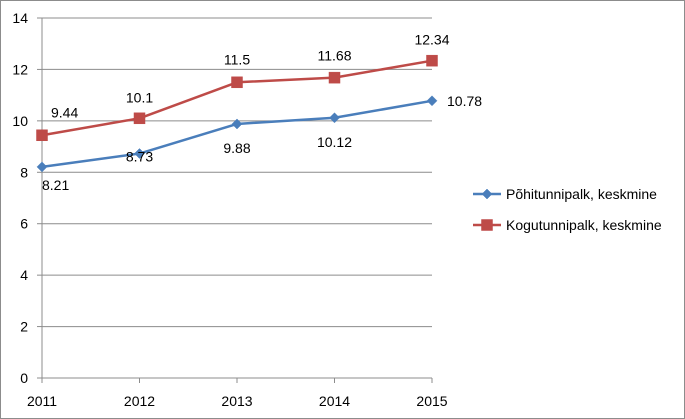 Image resolution: width=685 pixels, height=419 pixels. I want to click on y-tick-label-7: 14, so click(20, 18).